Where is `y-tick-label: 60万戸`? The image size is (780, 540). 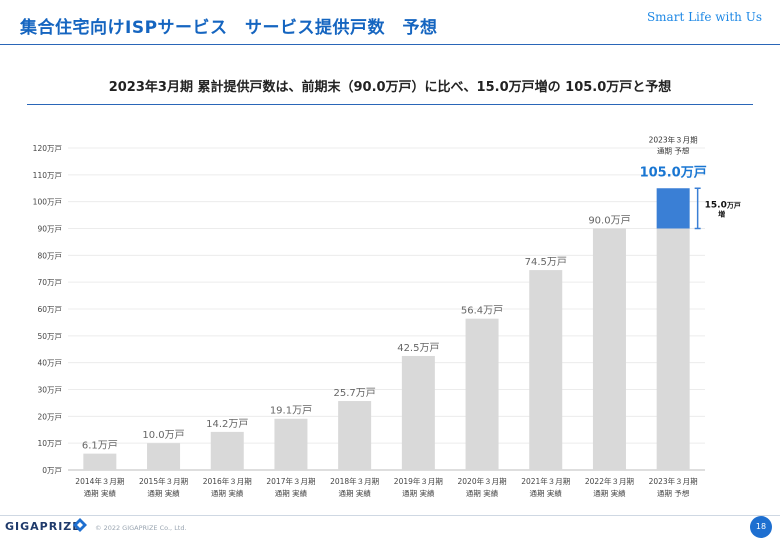 y-tick-label: 60万戸 is located at coordinates (49, 309).